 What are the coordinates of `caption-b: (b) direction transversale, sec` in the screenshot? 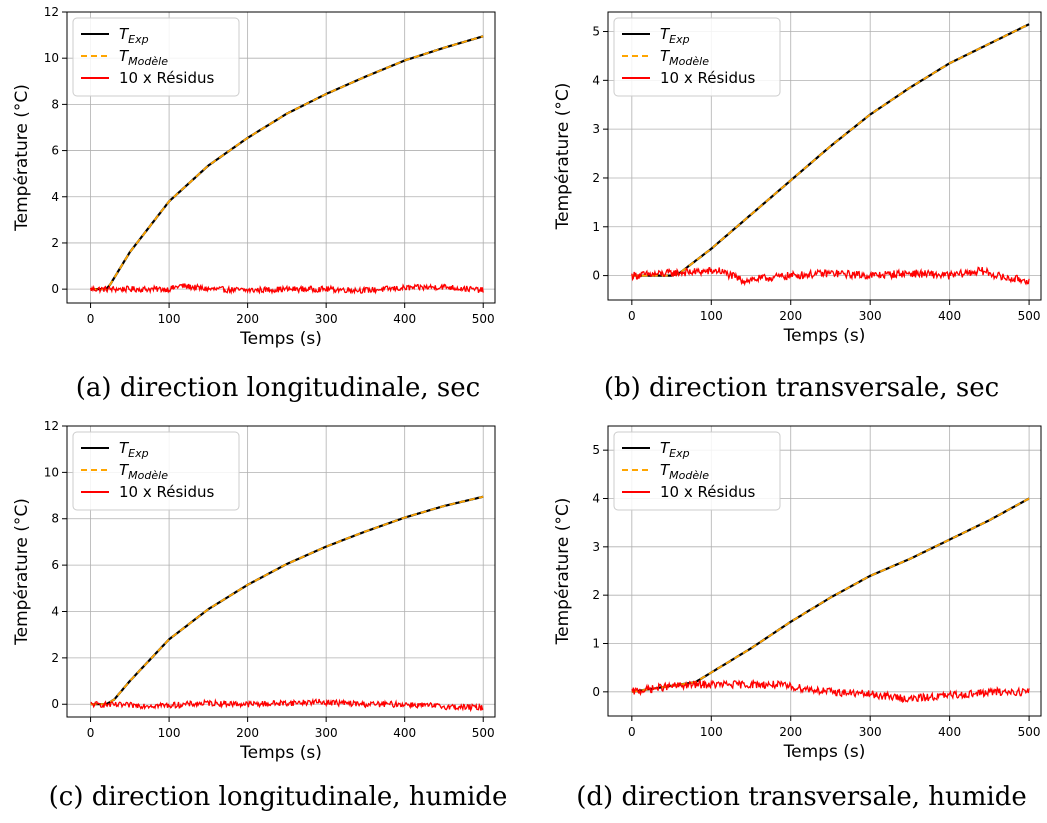 It's located at (801, 388).